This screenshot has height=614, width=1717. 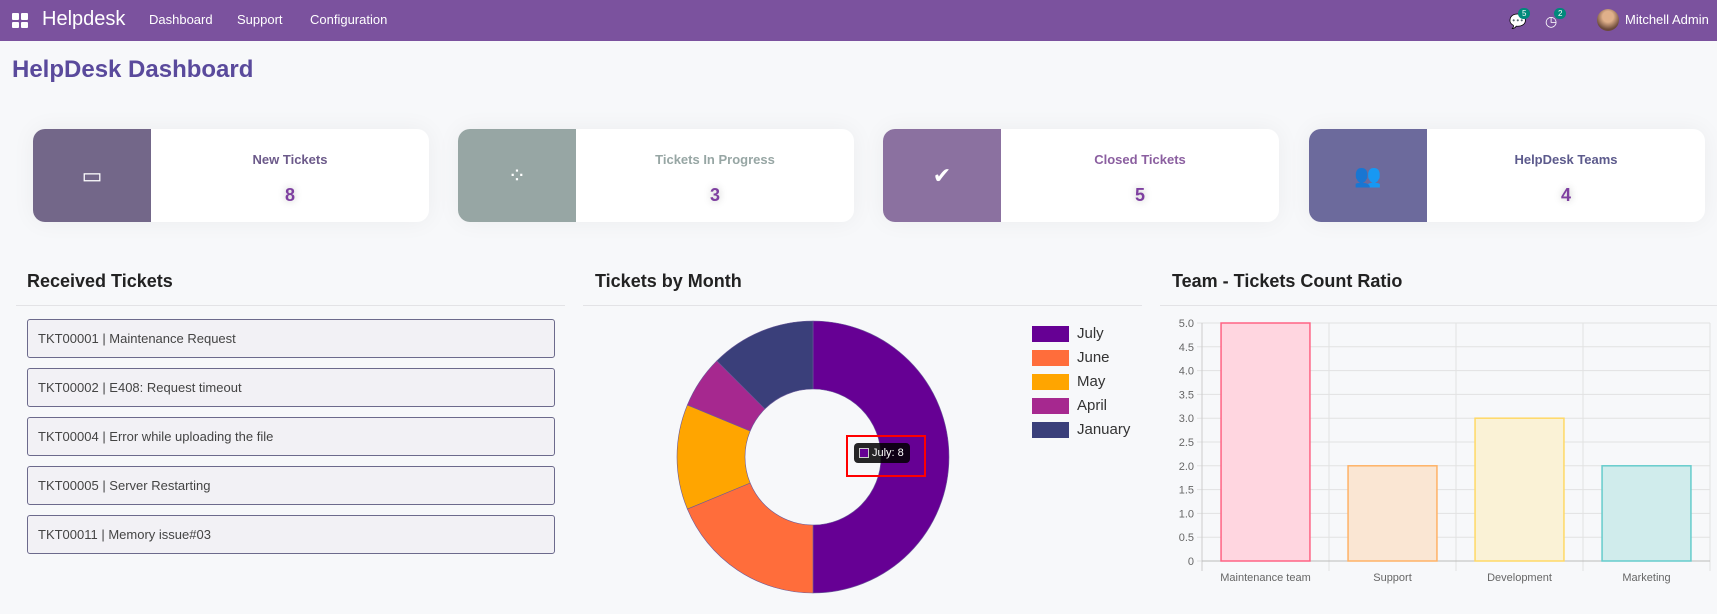 What do you see at coordinates (1093, 357) in the screenshot?
I see `legend-label: June` at bounding box center [1093, 357].